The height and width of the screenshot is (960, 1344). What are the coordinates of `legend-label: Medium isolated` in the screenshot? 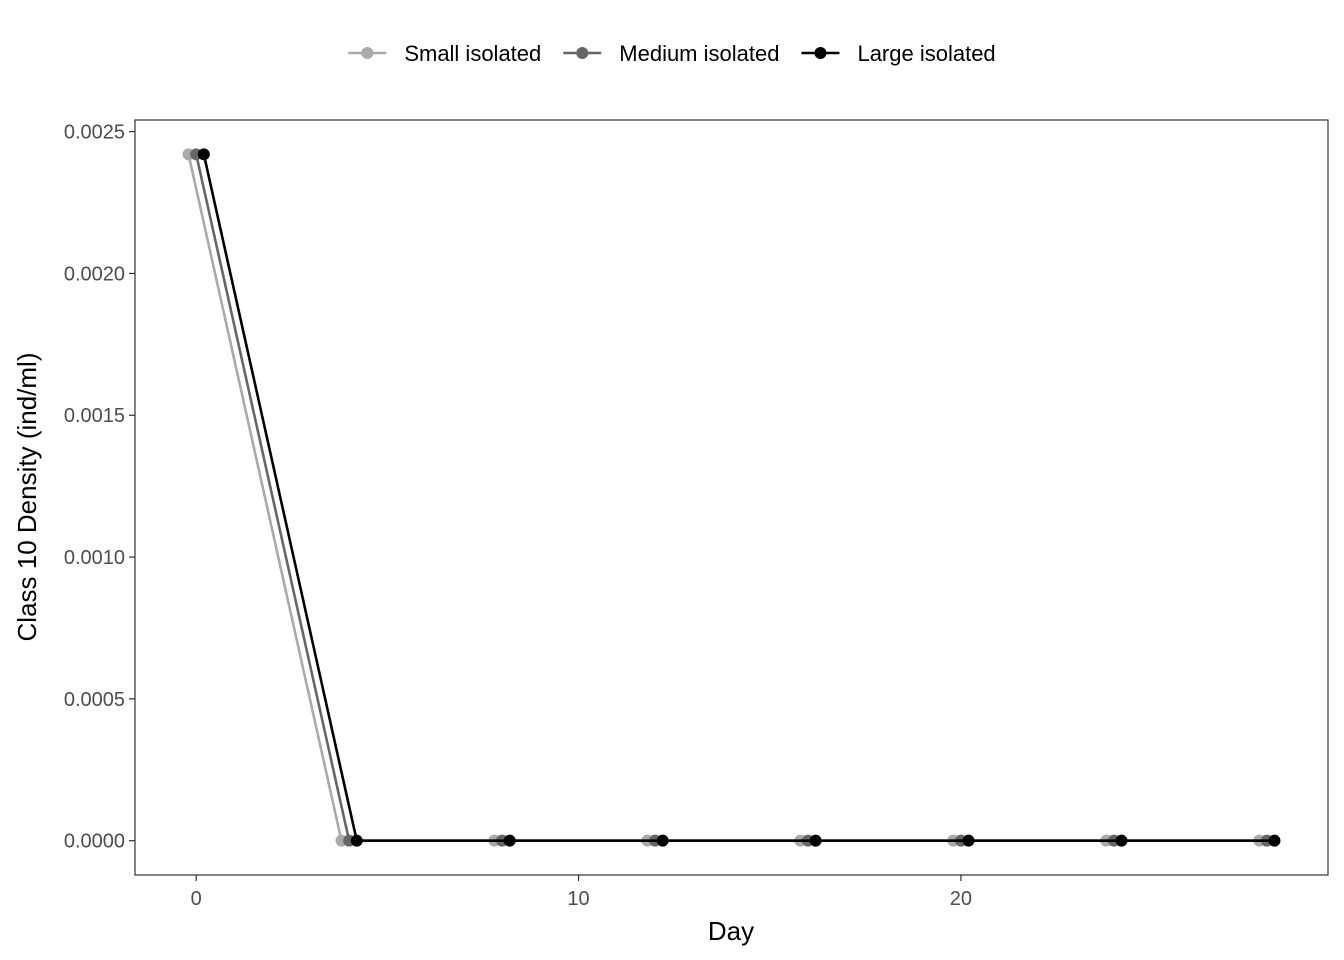 It's located at (699, 53).